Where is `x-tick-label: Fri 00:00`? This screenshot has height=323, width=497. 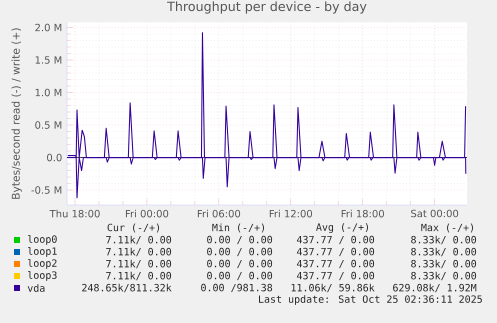
x-tick-label: Fri 00:00 is located at coordinates (147, 214).